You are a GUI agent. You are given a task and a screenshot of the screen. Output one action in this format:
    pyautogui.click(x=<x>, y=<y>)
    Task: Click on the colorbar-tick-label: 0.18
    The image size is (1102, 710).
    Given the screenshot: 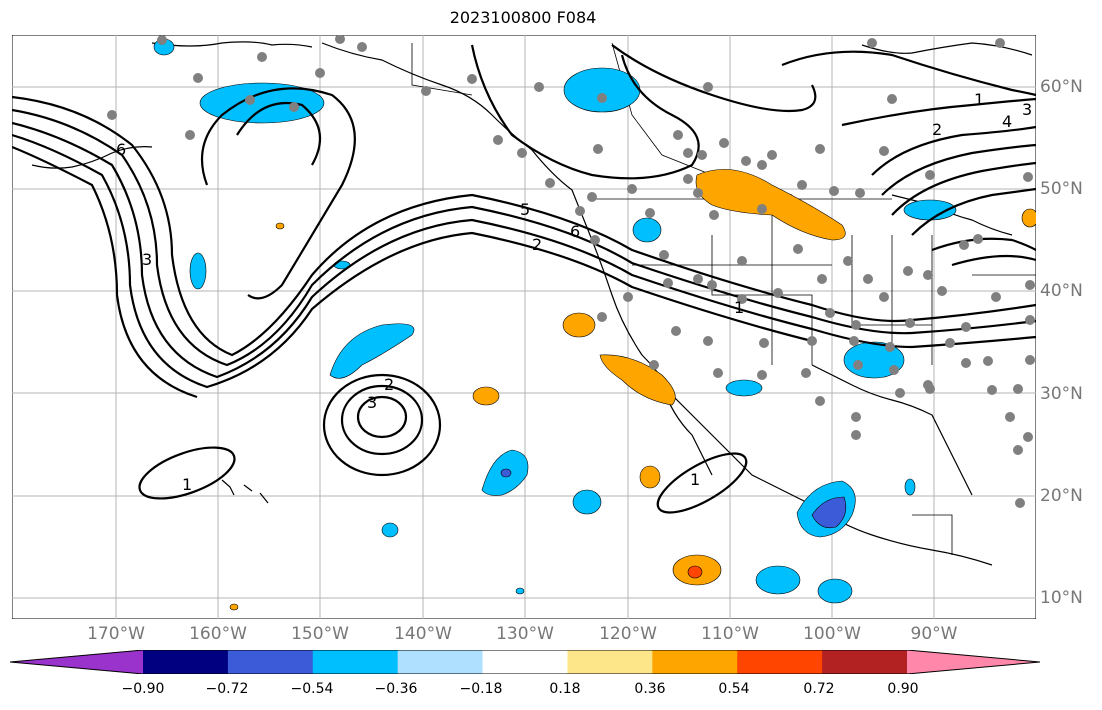 What is the action you would take?
    pyautogui.click(x=565, y=689)
    